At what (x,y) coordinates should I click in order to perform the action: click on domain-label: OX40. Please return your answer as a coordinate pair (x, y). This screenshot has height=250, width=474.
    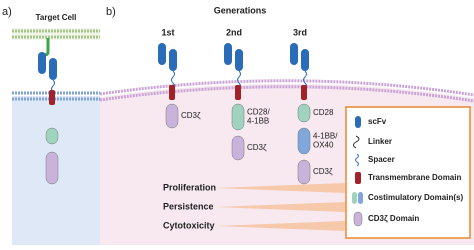
    Looking at the image, I should click on (323, 145).